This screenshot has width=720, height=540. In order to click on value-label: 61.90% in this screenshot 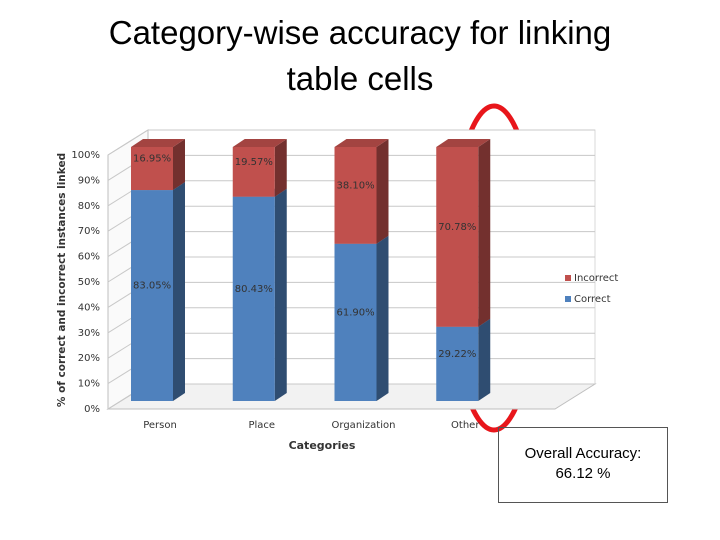, I will do `click(356, 312)`.